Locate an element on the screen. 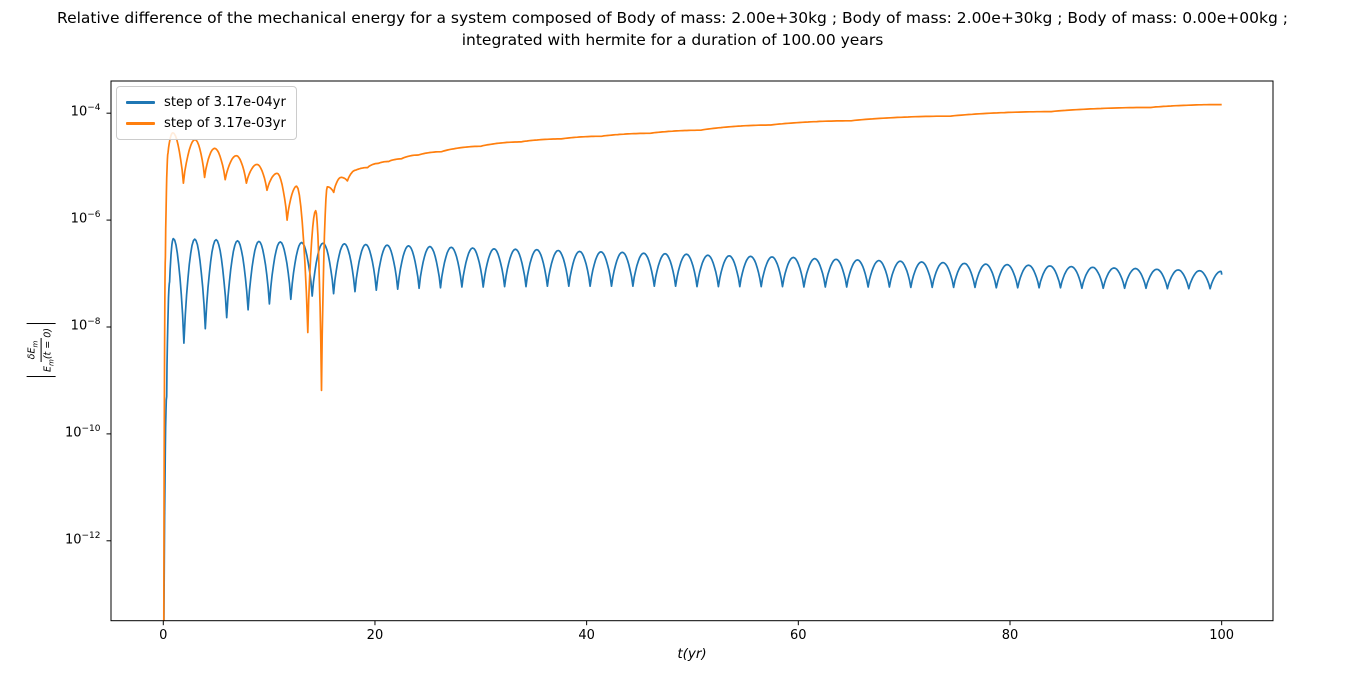 This screenshot has height=676, width=1345. x-axis-label: t(yr) is located at coordinates (692, 654).